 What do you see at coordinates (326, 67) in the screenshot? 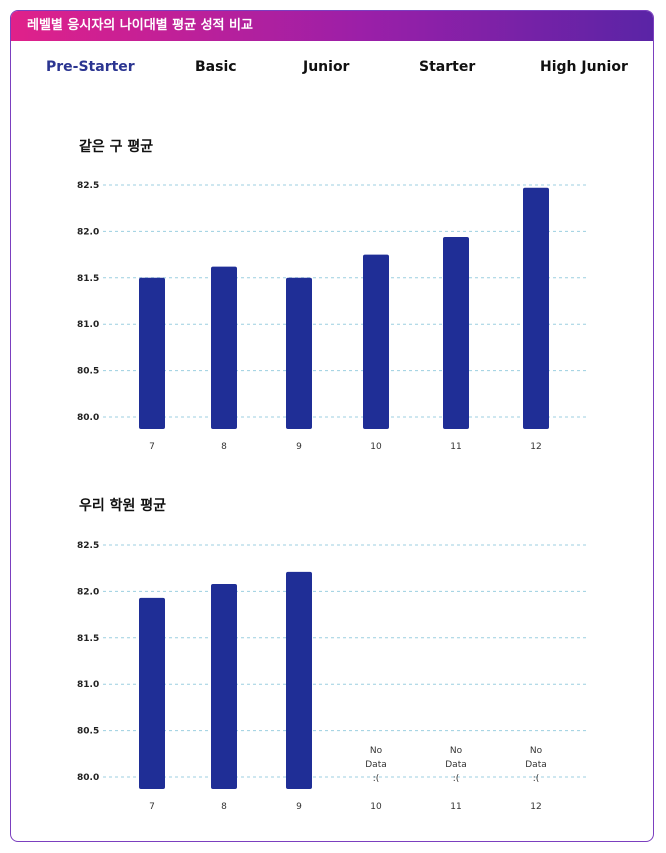
I see `tab-junior: Junior` at bounding box center [326, 67].